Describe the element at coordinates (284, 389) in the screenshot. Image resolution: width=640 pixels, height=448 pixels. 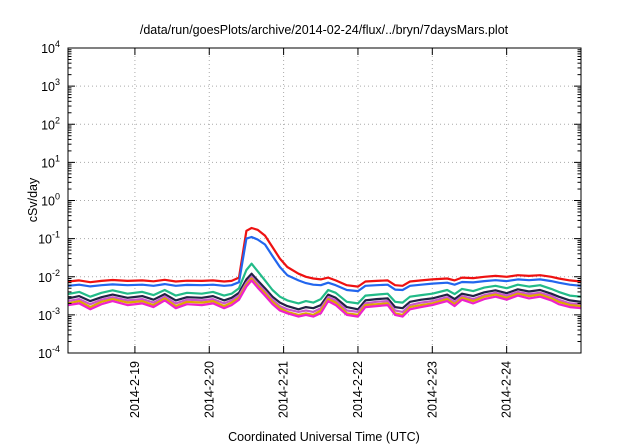
I see `x-tick-label: 2014-2-21` at that location.